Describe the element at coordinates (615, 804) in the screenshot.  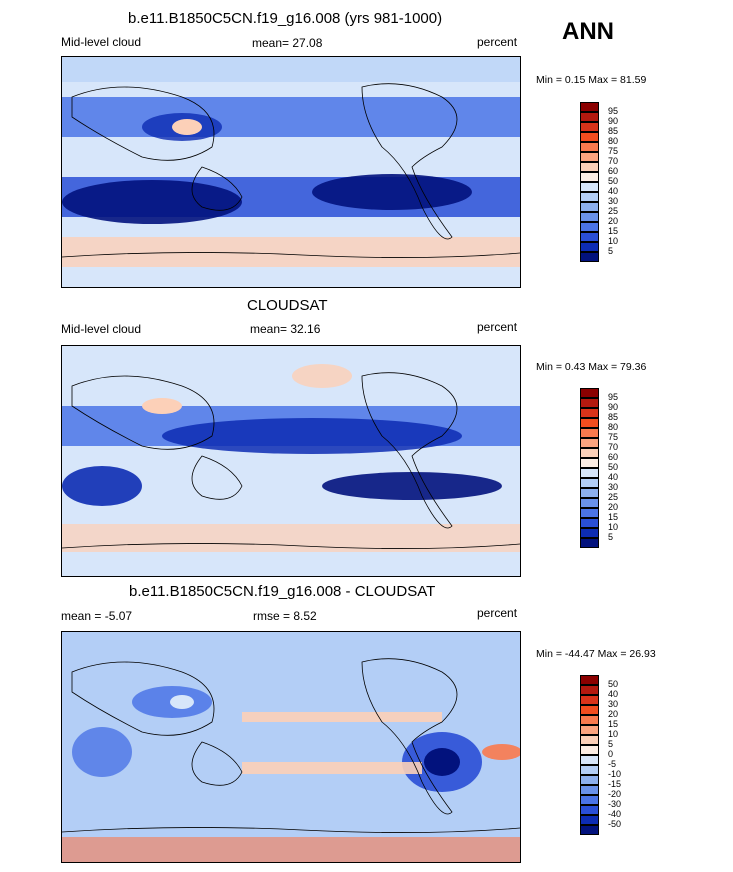
I see `panel-3-colorbar-label: -30` at that location.